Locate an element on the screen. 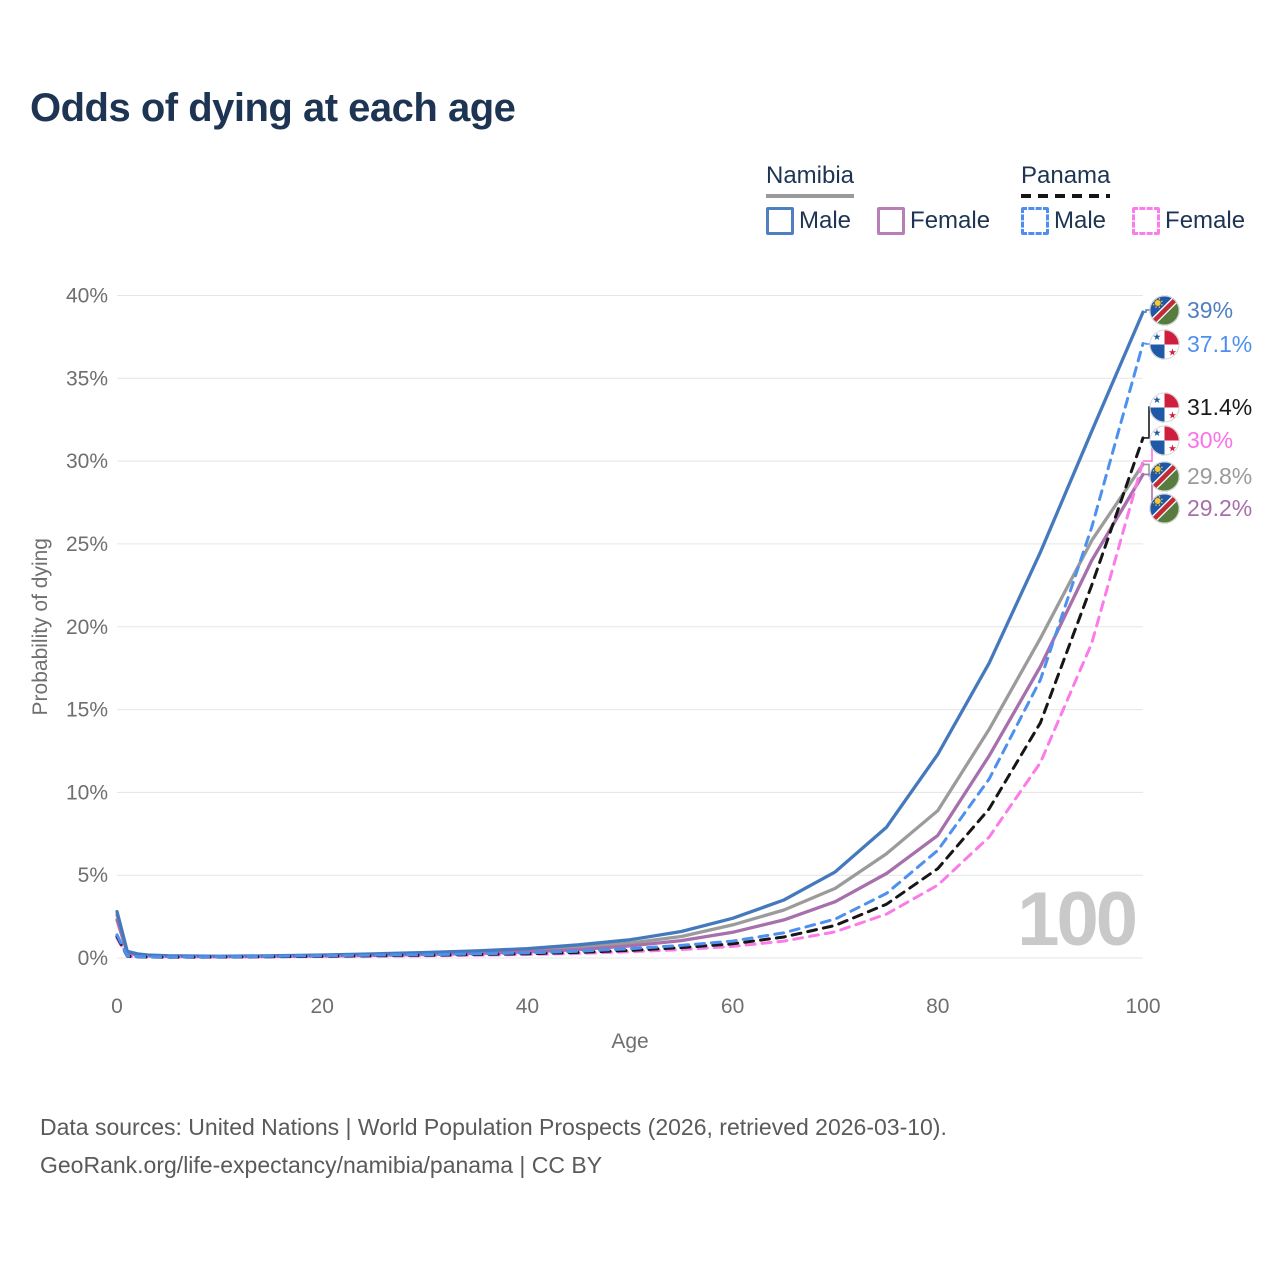 The image size is (1280, 1280). end-value-label: 29.2% is located at coordinates (1220, 507).